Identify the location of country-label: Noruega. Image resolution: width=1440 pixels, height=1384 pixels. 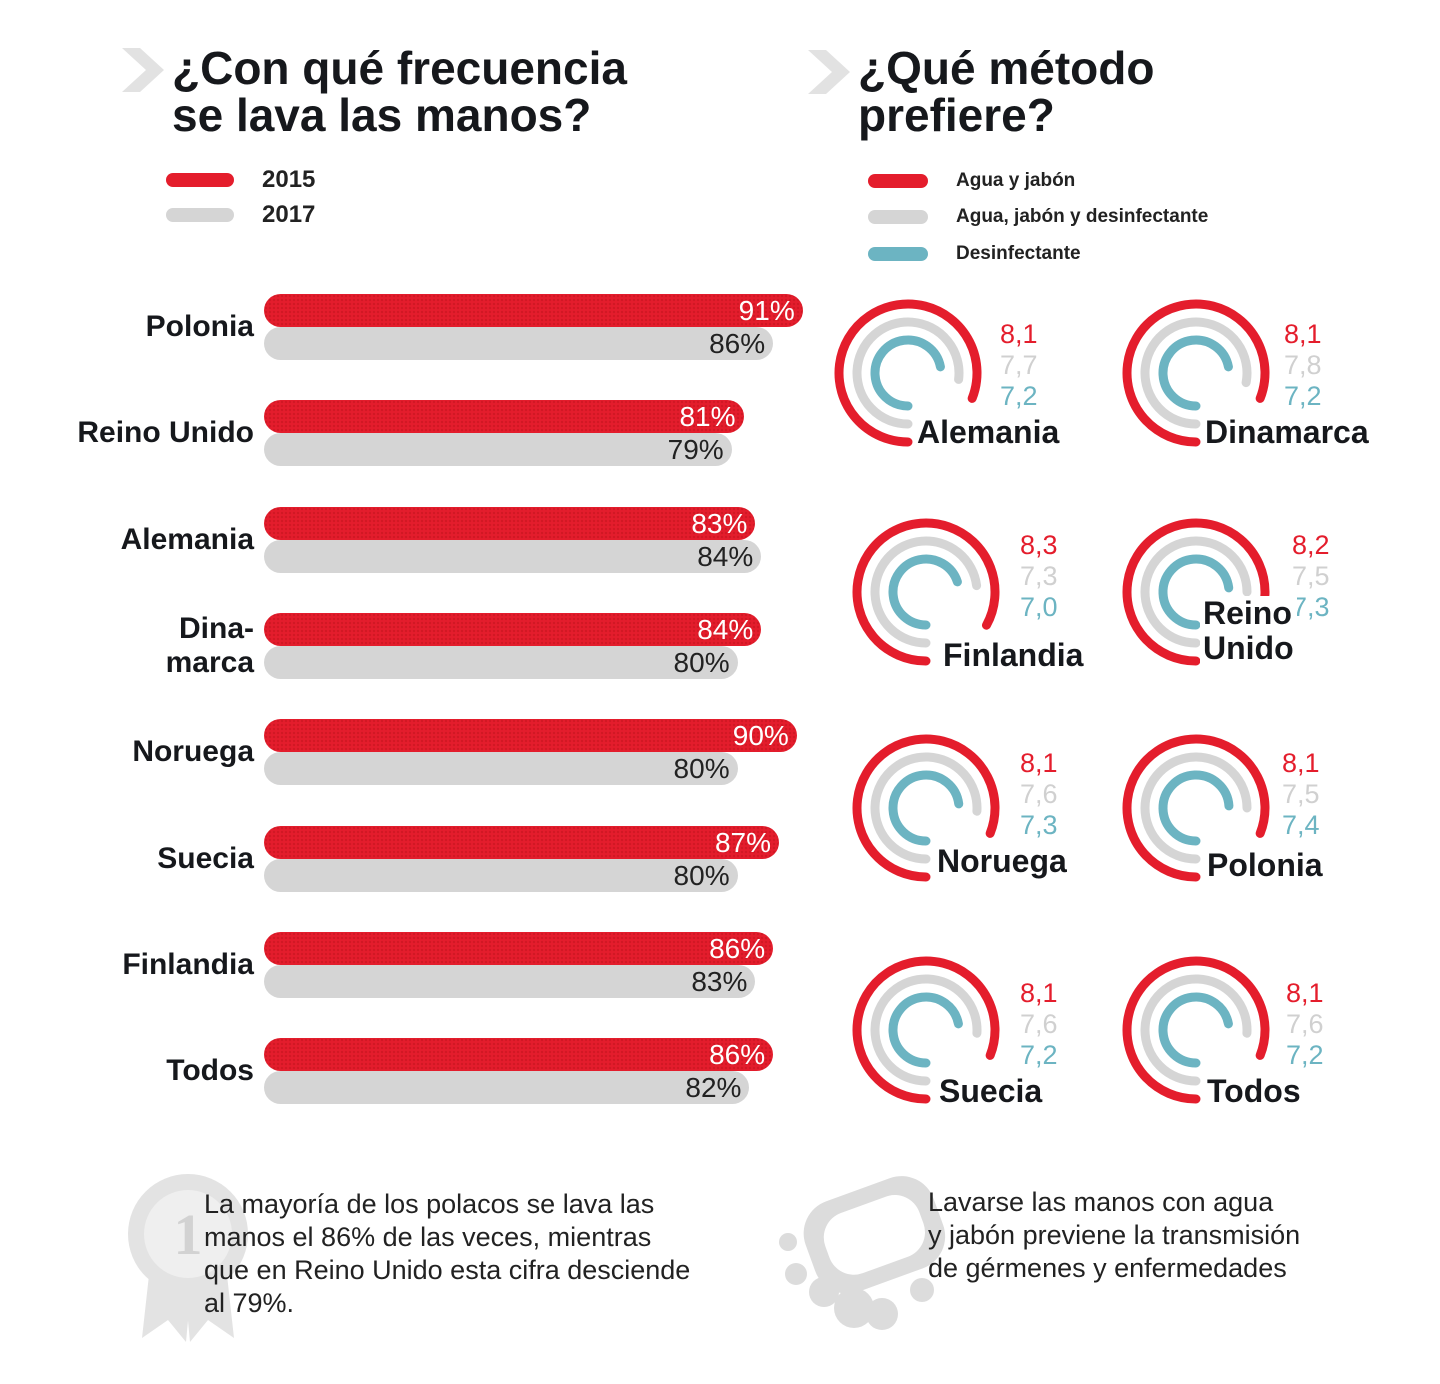
(193, 752).